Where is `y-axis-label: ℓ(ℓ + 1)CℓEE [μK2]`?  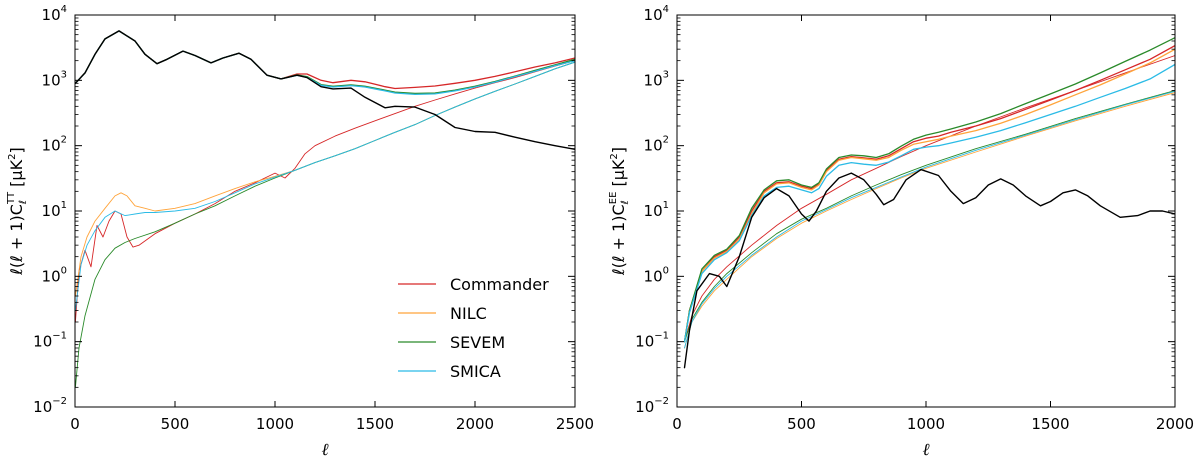
y-axis-label: ℓ(ℓ + 1)CℓEE [μK2] is located at coordinates (619, 211).